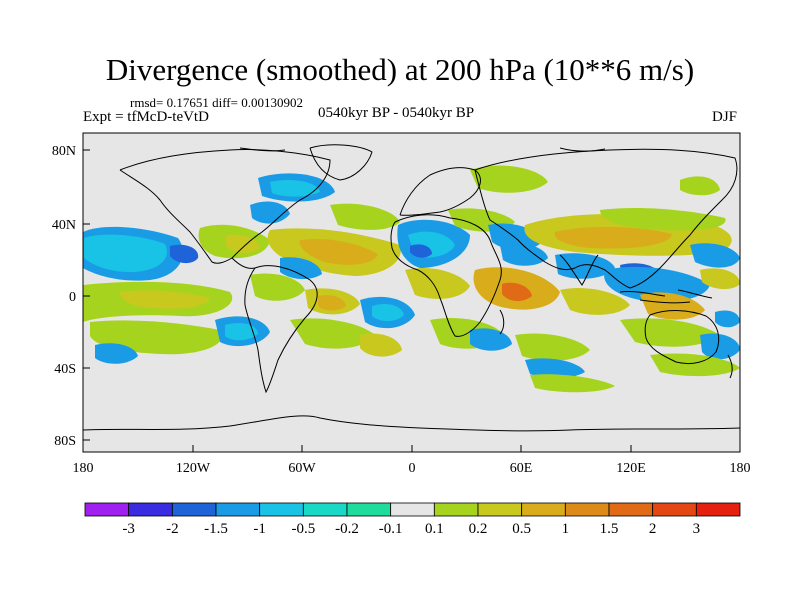  What do you see at coordinates (216, 529) in the screenshot?
I see `colorbar-label: -1.5` at bounding box center [216, 529].